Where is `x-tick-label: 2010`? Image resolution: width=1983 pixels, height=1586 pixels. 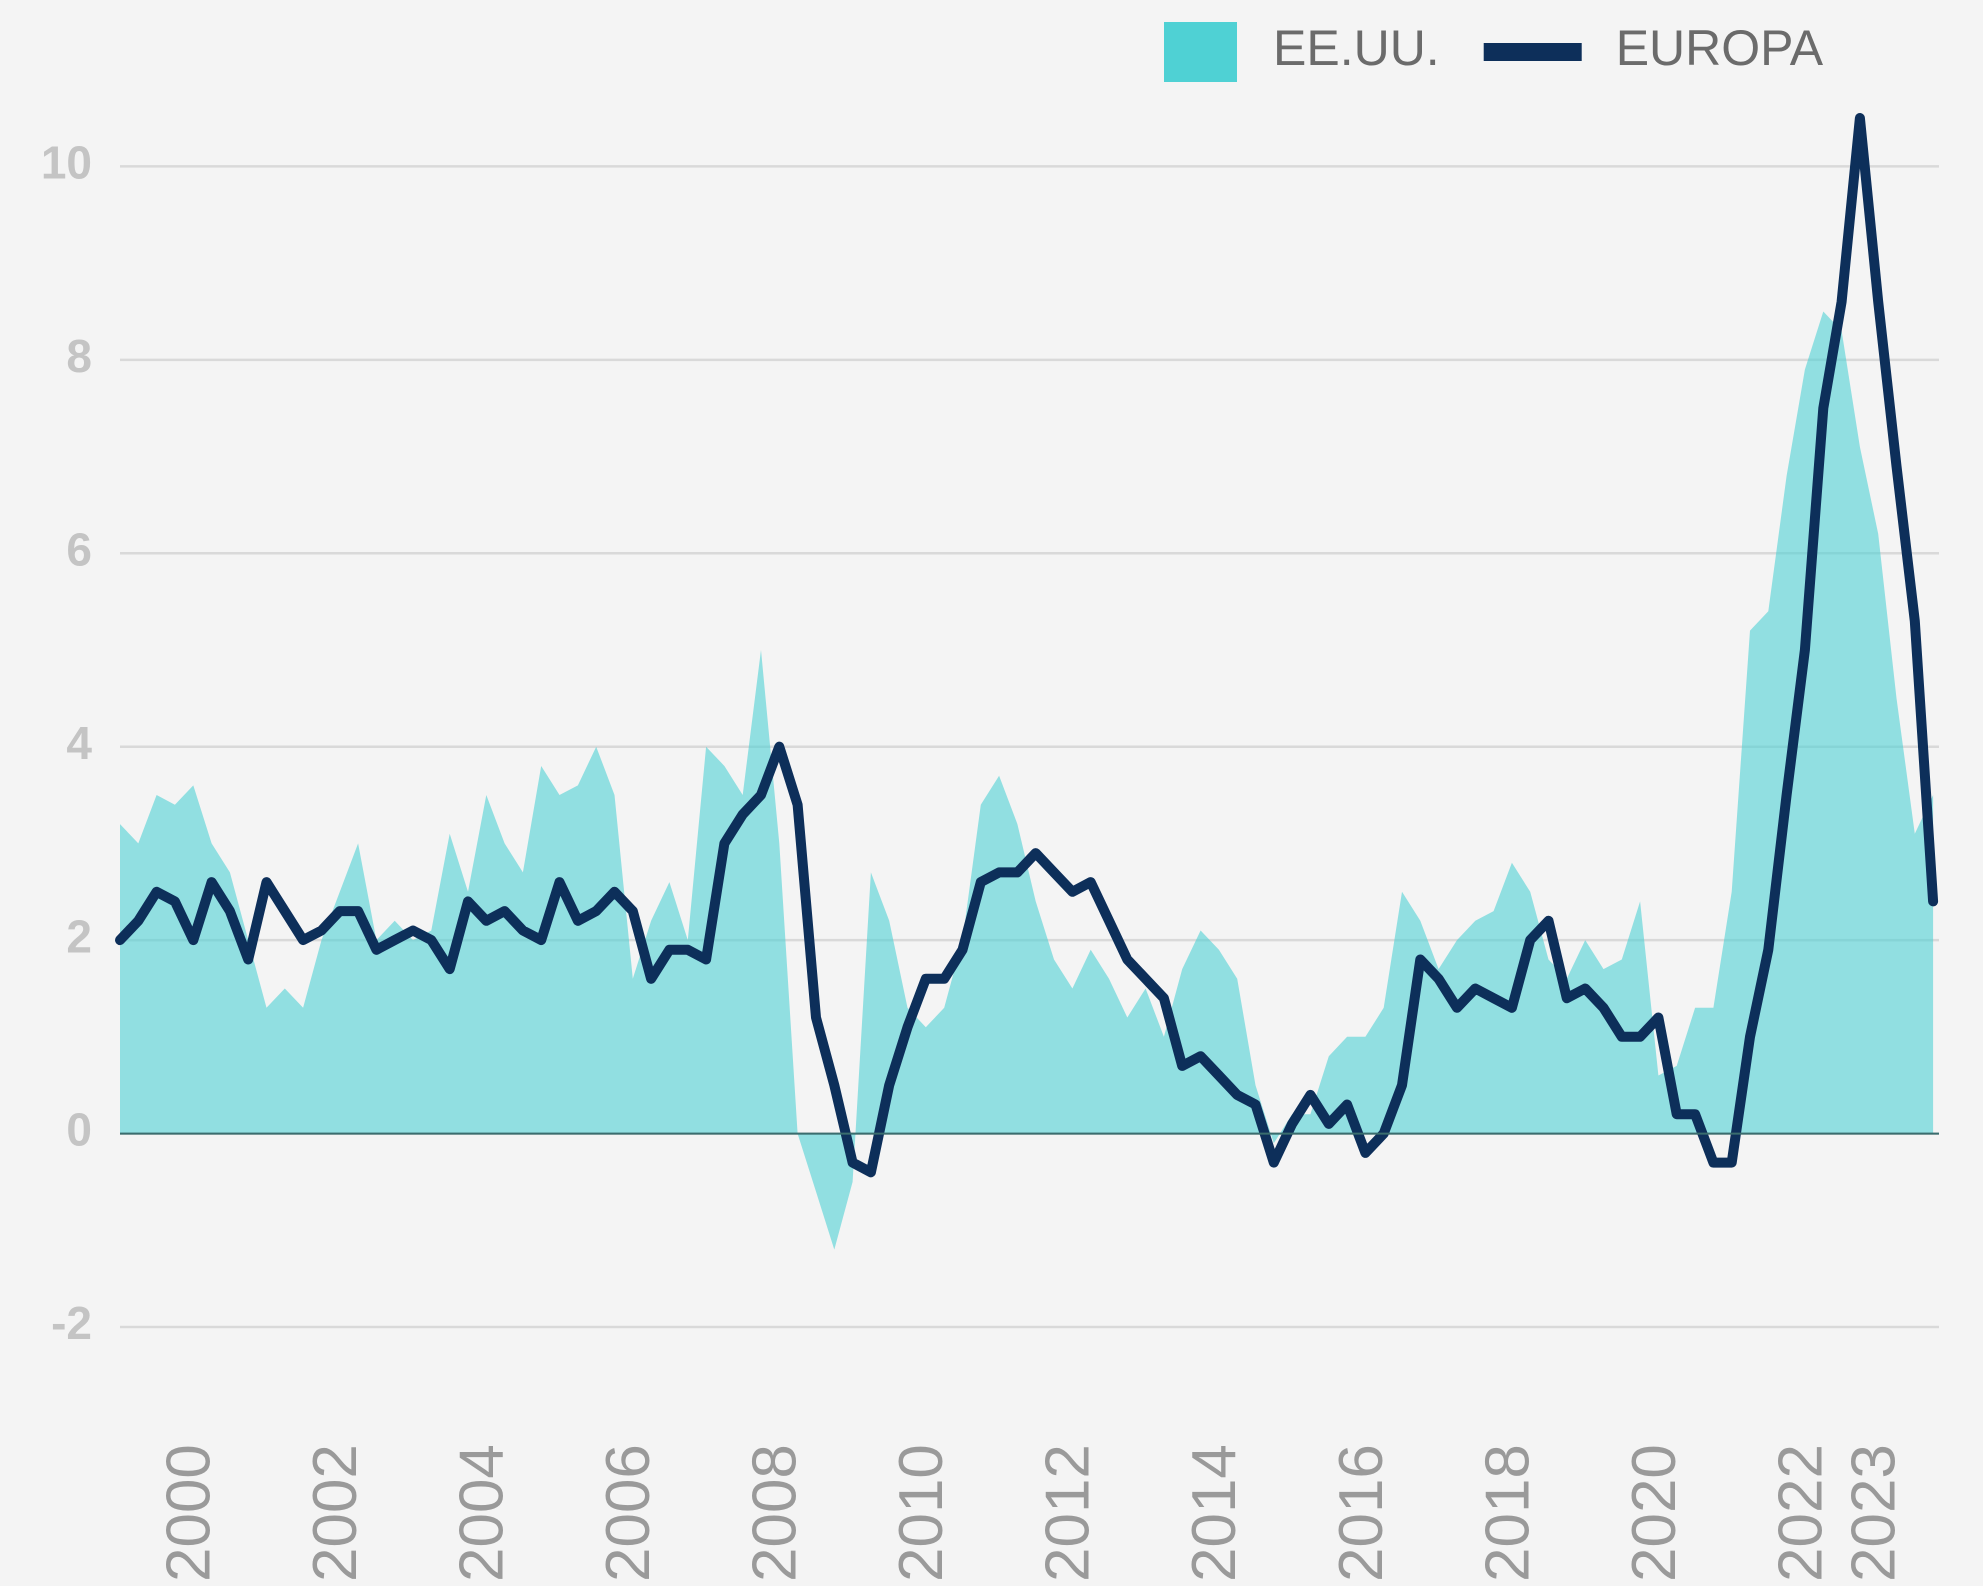
x-tick-label: 2010 is located at coordinates (921, 1513).